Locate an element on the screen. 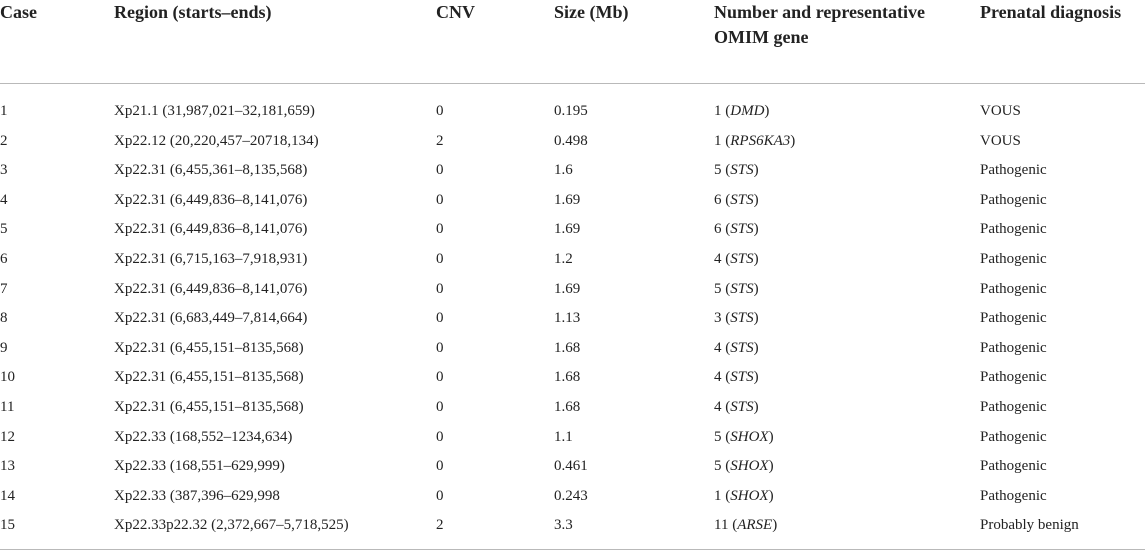  cell-number-gene: 6 (STS) is located at coordinates (736, 199).